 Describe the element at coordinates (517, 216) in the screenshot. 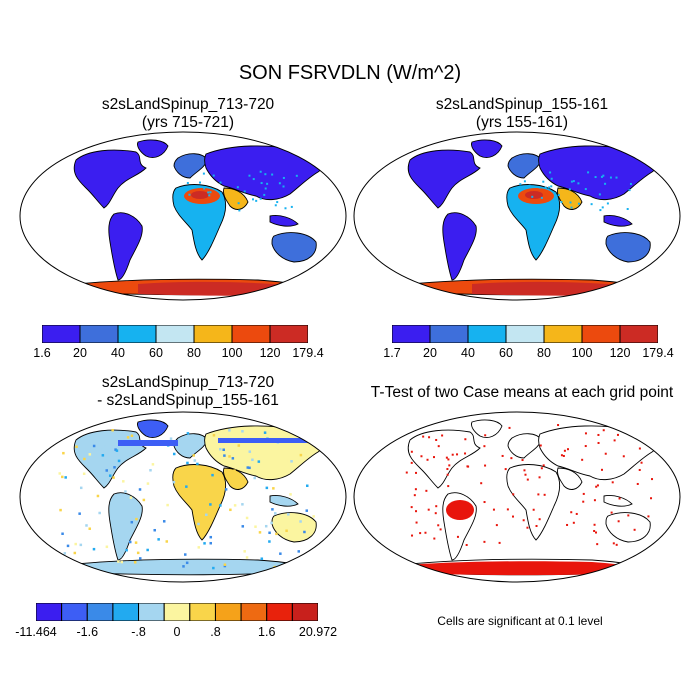

I see `map-border` at that location.